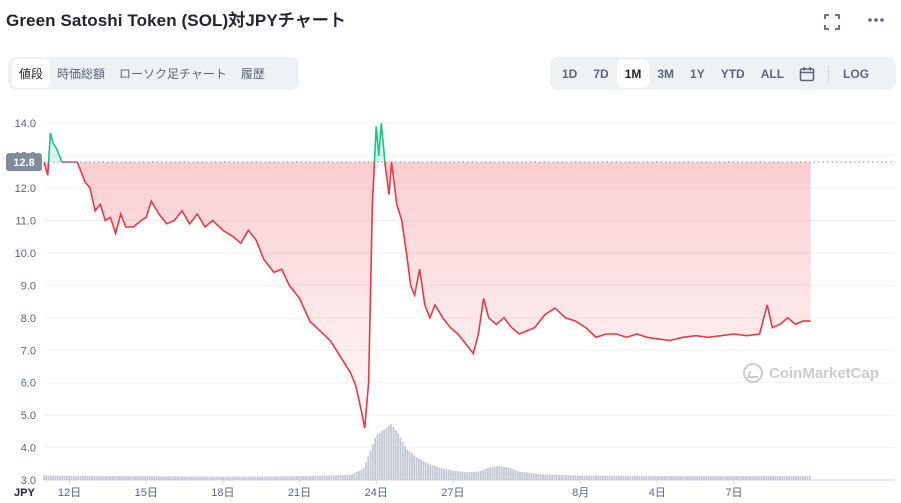 The width and height of the screenshot is (901, 503). What do you see at coordinates (252, 74) in the screenshot?
I see `tab-history: 履歴` at bounding box center [252, 74].